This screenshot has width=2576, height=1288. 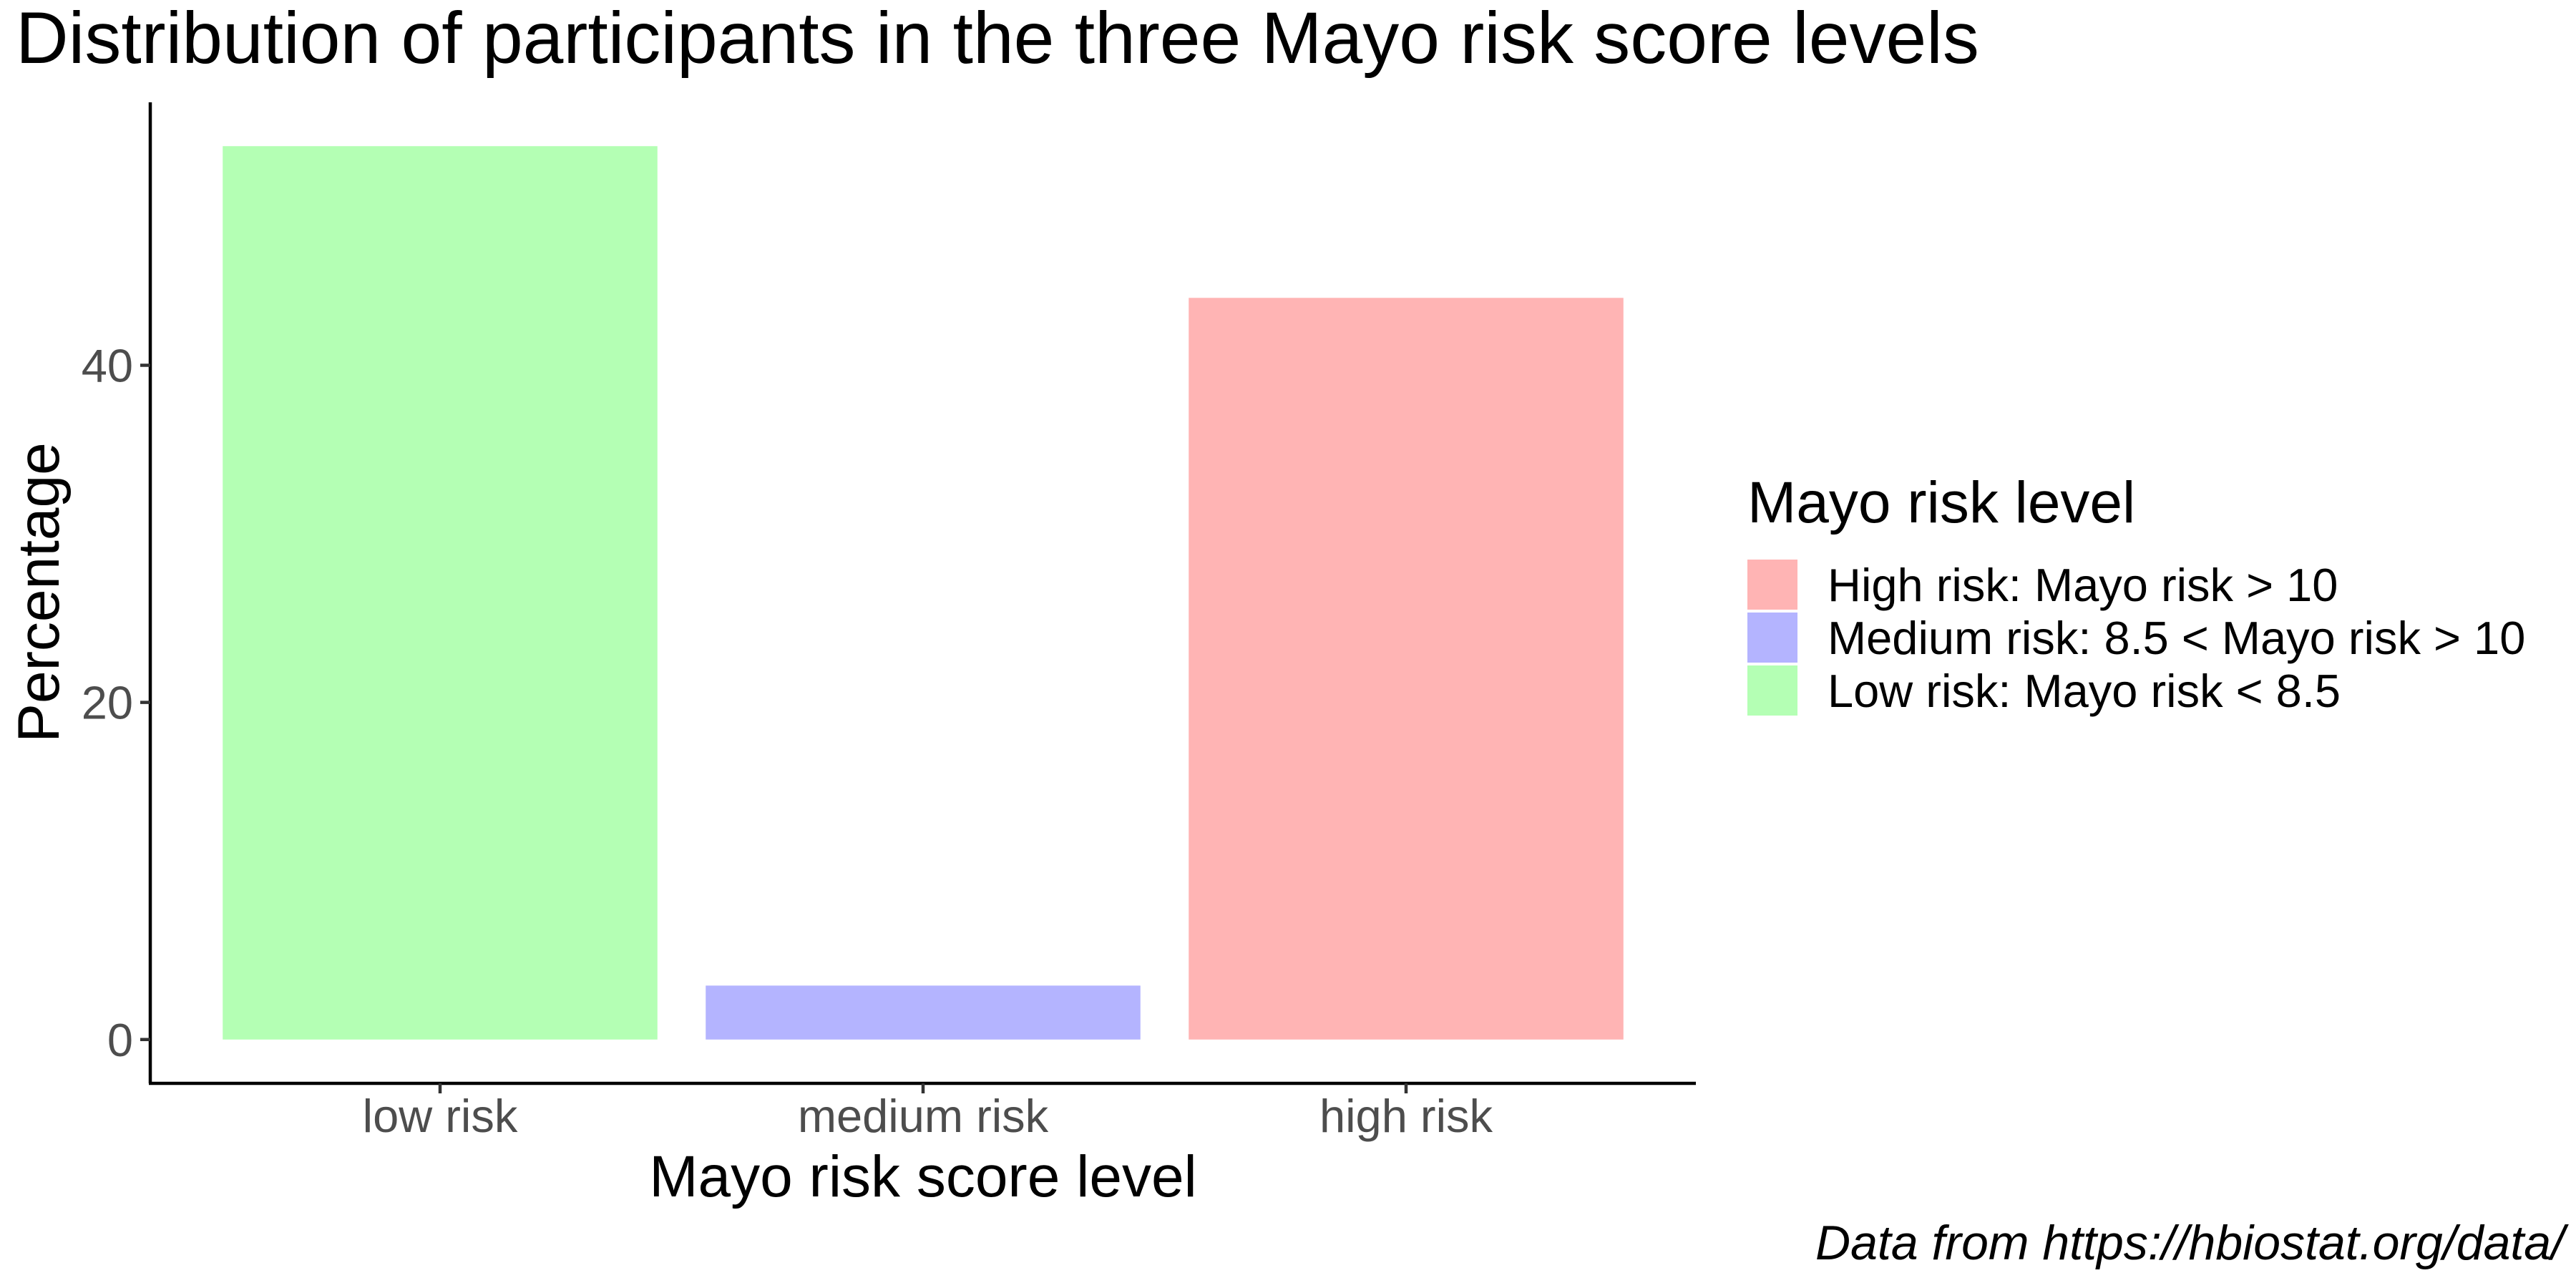 I want to click on bar-high-risk, so click(x=1406, y=669).